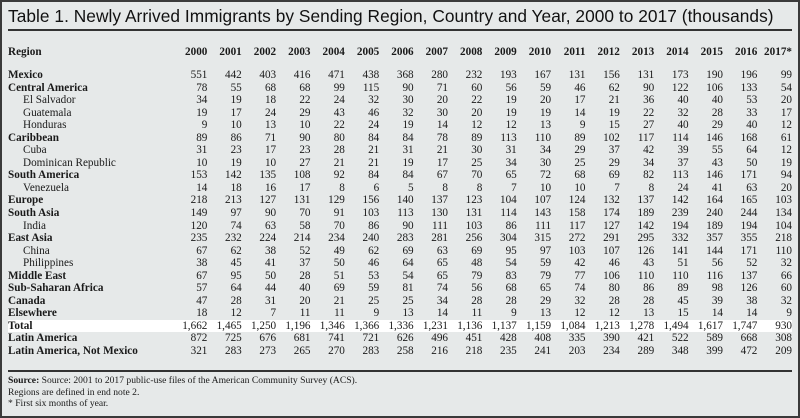 The width and height of the screenshot is (800, 418). I want to click on value-cell: 102, so click(611, 137).